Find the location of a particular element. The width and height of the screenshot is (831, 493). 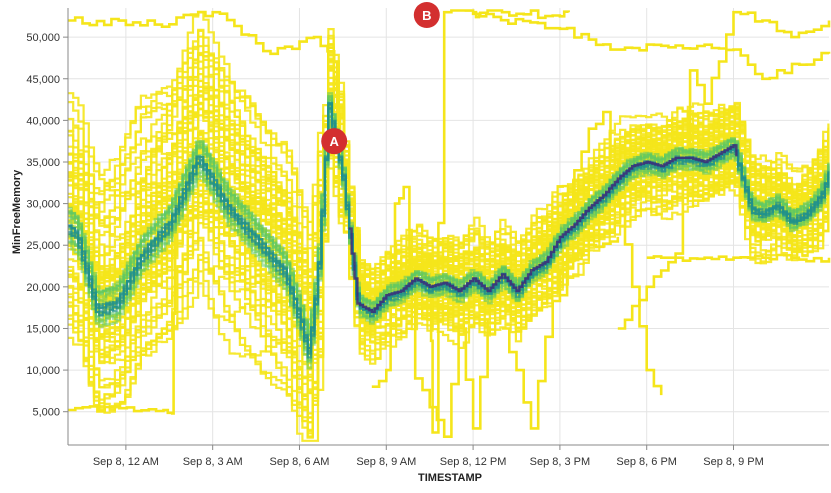

y-tick-label: 40,000 is located at coordinates (43, 121).